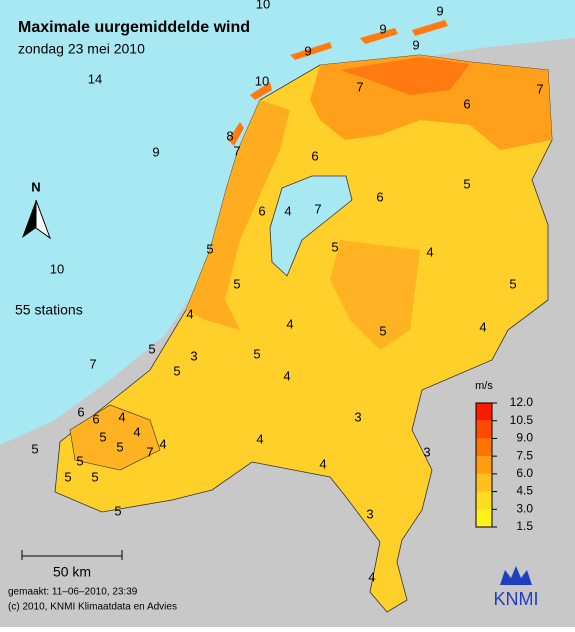 Image resolution: width=575 pixels, height=632 pixels. What do you see at coordinates (524, 491) in the screenshot?
I see `legend-tick-label: 4.5` at bounding box center [524, 491].